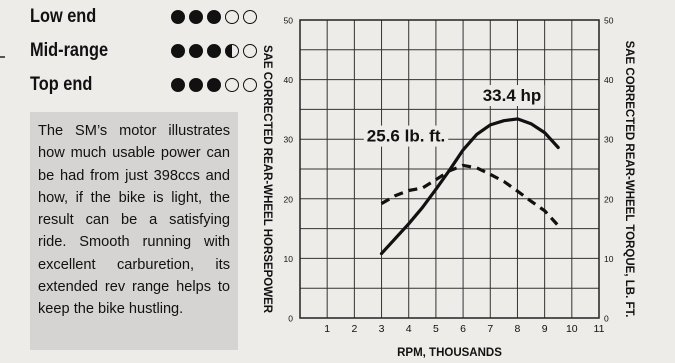  I want to click on y-tick-label-left: 20, so click(289, 199).